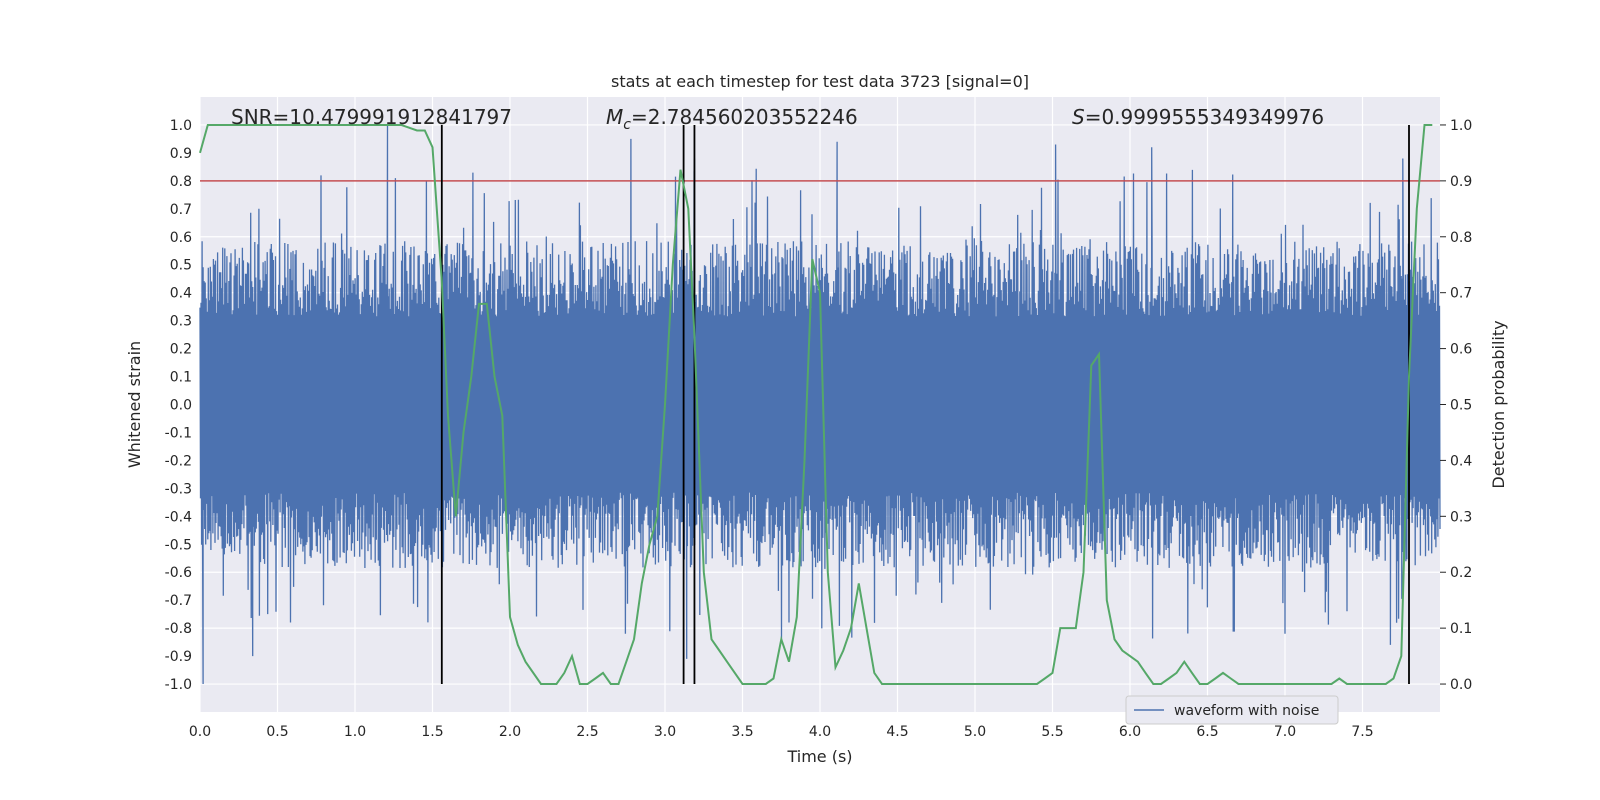 This screenshot has height=800, width=1600. What do you see at coordinates (627, 125) in the screenshot?
I see `annotation-mc-subscript: c` at bounding box center [627, 125].